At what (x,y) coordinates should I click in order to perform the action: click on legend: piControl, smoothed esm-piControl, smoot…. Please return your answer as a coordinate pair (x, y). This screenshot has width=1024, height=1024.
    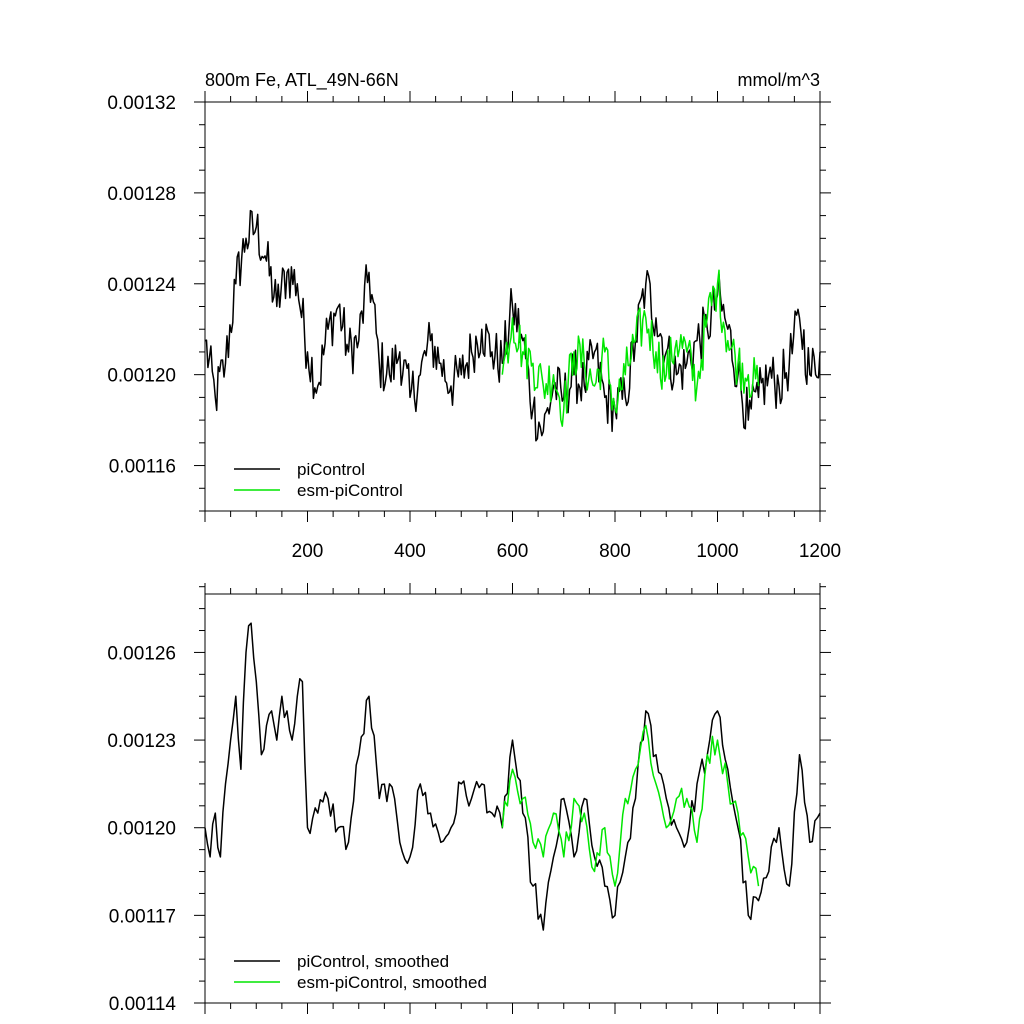
    Looking at the image, I should click on (360, 972).